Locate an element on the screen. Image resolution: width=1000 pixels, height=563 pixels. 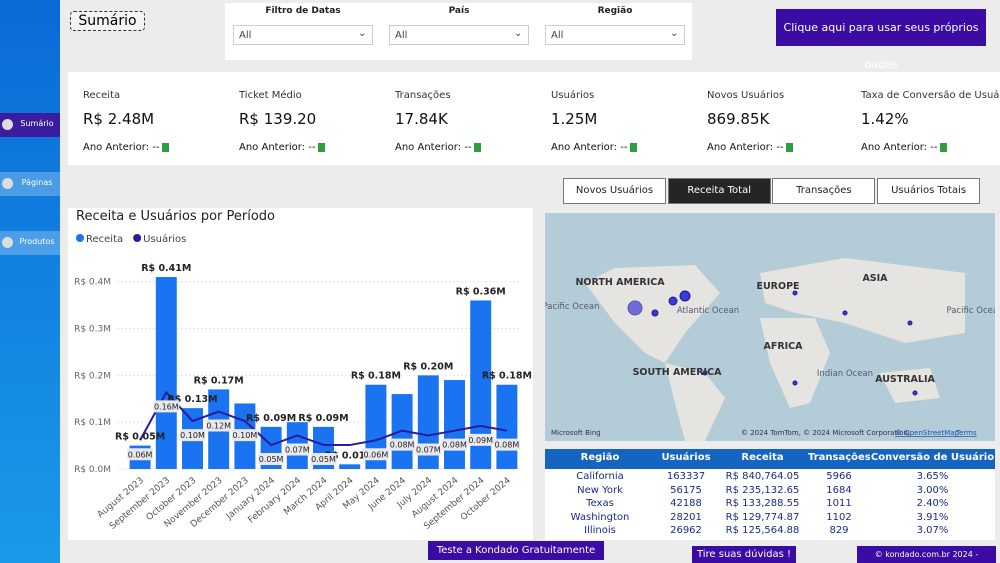
table-cell: California is located at coordinates (600, 476).